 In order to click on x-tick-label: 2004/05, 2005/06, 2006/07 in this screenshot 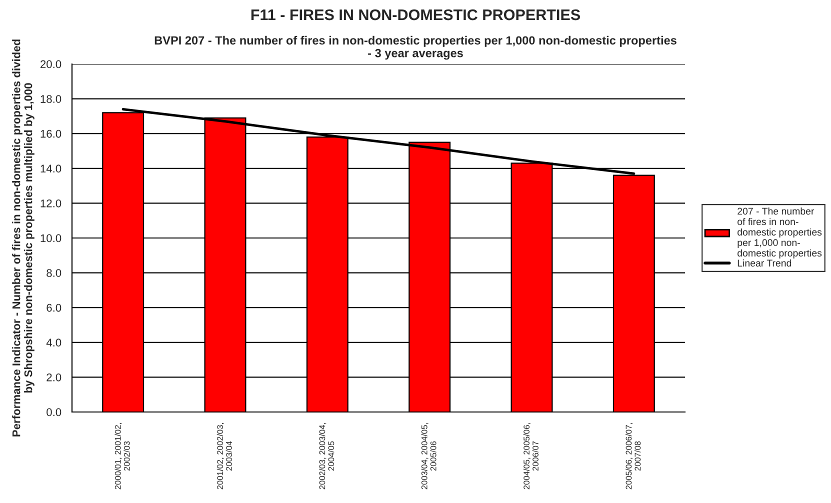, I will do `click(530, 456)`.